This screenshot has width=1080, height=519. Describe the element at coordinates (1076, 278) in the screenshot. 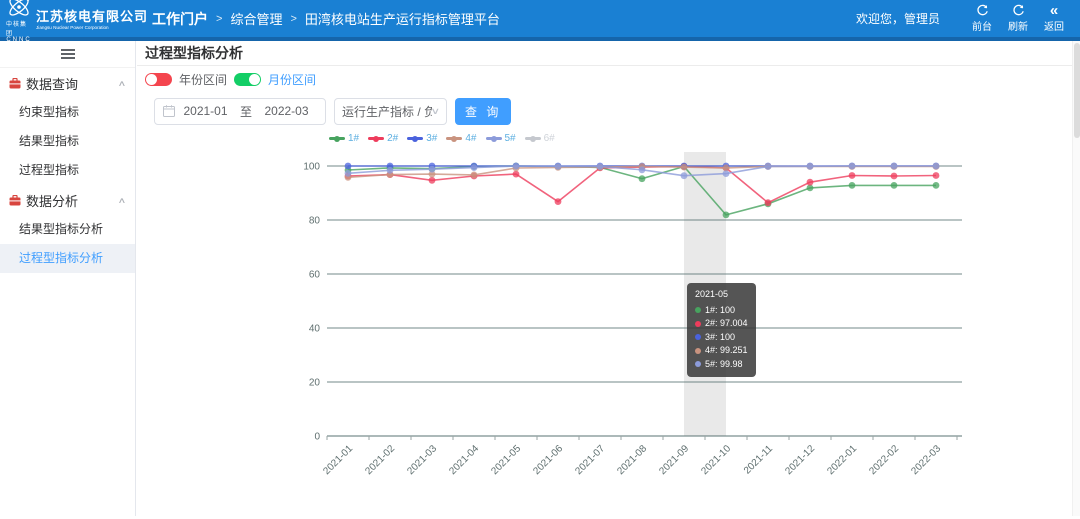

I see `scrollbar` at that location.